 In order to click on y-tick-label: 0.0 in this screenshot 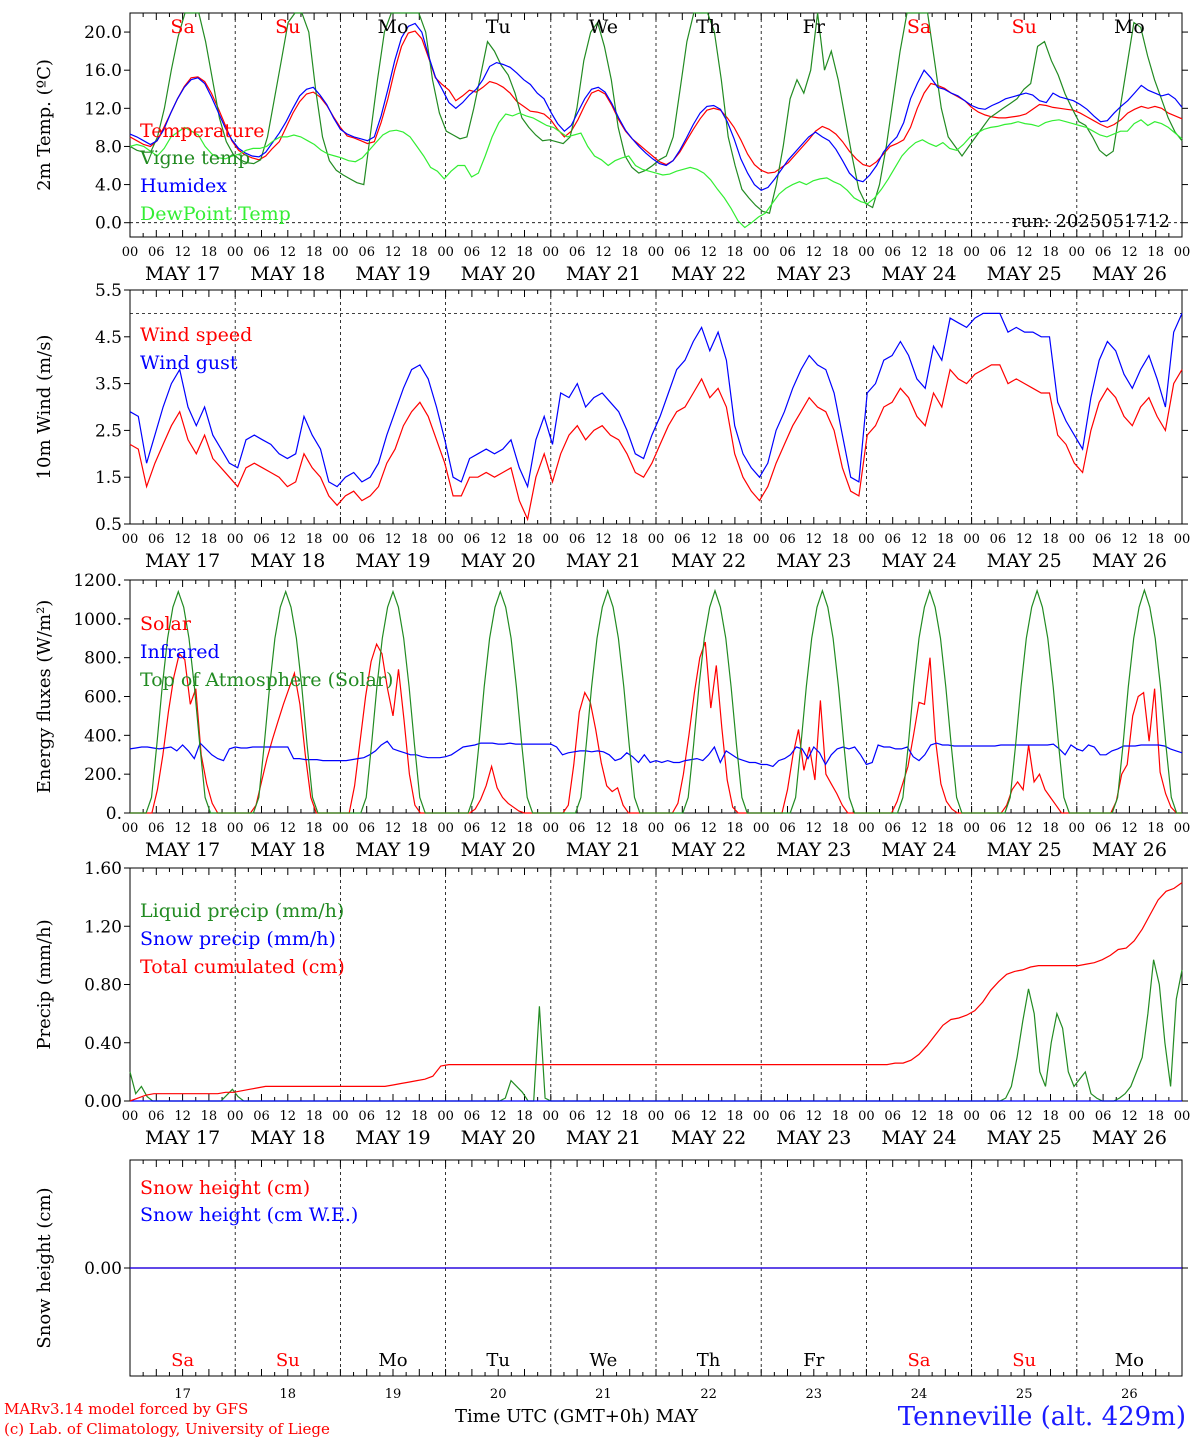, I will do `click(108, 224)`.